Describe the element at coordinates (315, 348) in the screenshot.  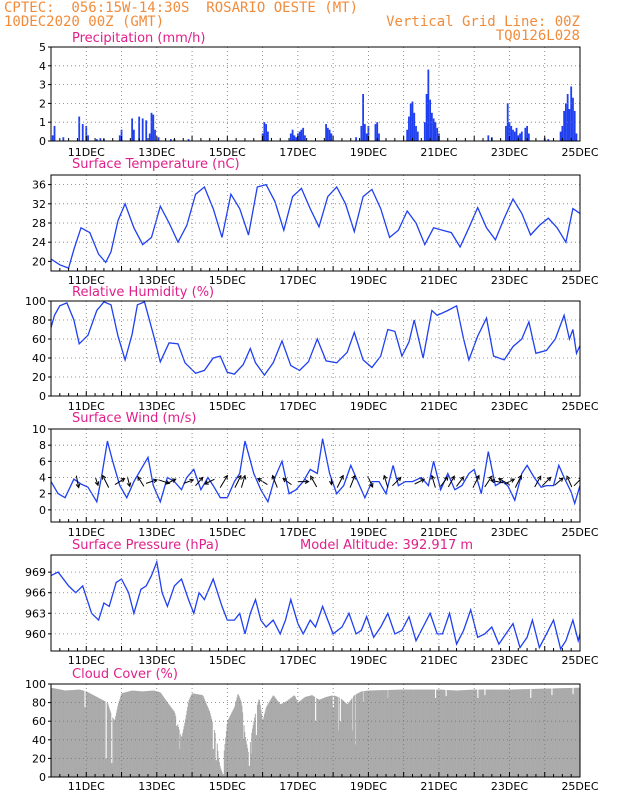
I see `rh-frame` at that location.